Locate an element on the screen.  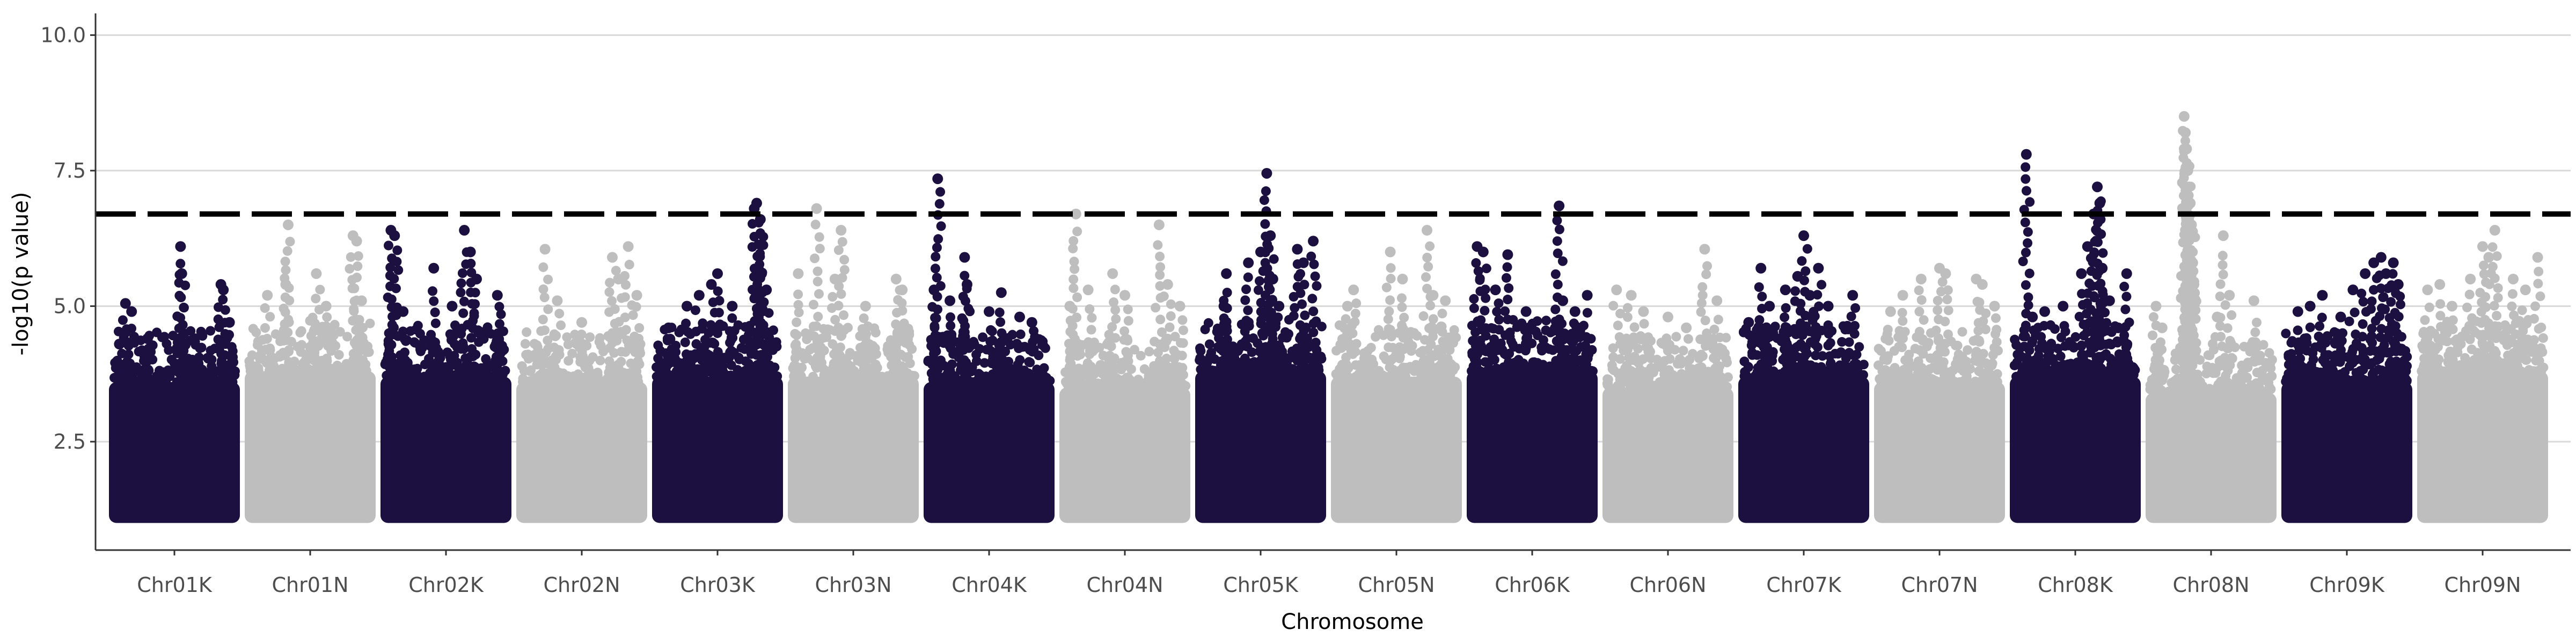
y-tick-label-3: 10.0 is located at coordinates (63, 35).